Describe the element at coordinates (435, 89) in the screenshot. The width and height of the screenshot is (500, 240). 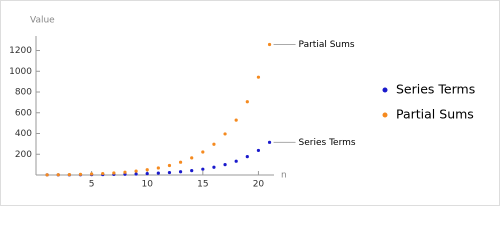
I see `legend-label: Series Terms` at that location.